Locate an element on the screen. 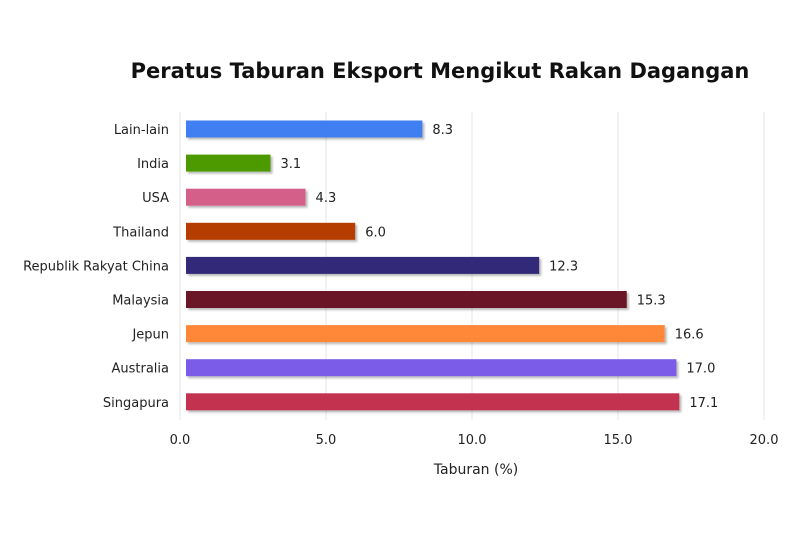  value-label: 15.3 is located at coordinates (651, 301).